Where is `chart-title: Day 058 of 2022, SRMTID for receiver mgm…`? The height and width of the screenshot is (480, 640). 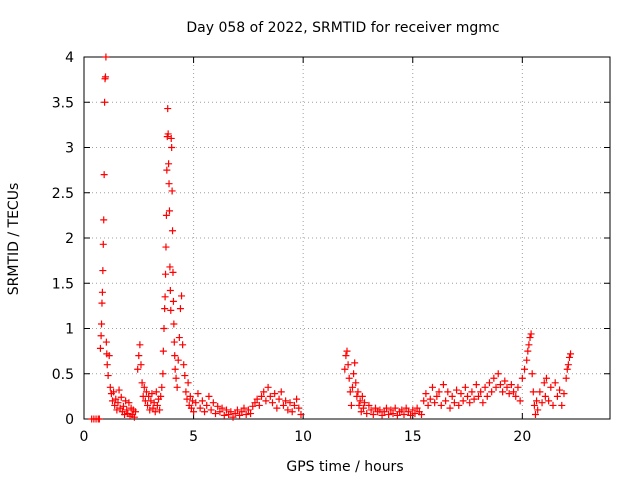 chart-title: Day 058 of 2022, SRMTID for receiver mgm… is located at coordinates (342, 28).